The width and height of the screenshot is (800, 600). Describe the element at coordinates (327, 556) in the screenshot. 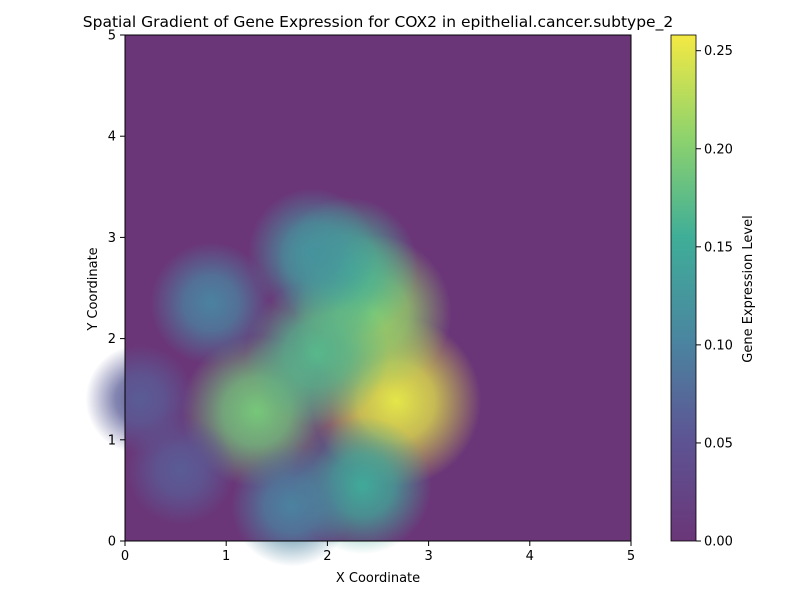

I see `x-tick-label: 2` at that location.